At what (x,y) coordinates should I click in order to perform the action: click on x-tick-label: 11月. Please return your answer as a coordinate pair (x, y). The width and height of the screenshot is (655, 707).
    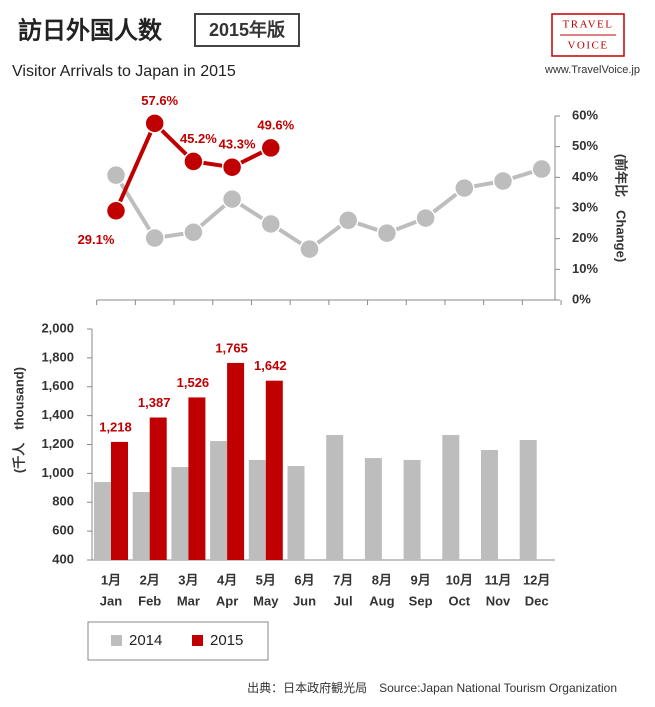
    Looking at the image, I should click on (498, 579).